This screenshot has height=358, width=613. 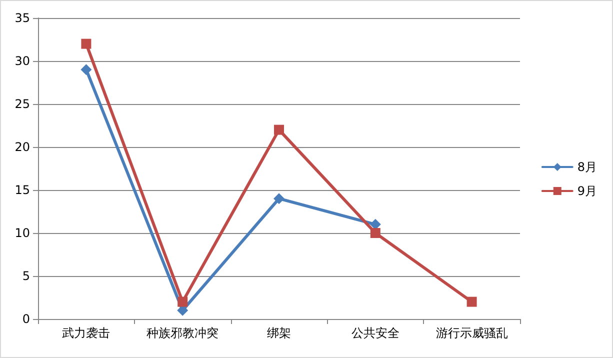 I want to click on y-tick-label: 25, so click(x=22, y=104).